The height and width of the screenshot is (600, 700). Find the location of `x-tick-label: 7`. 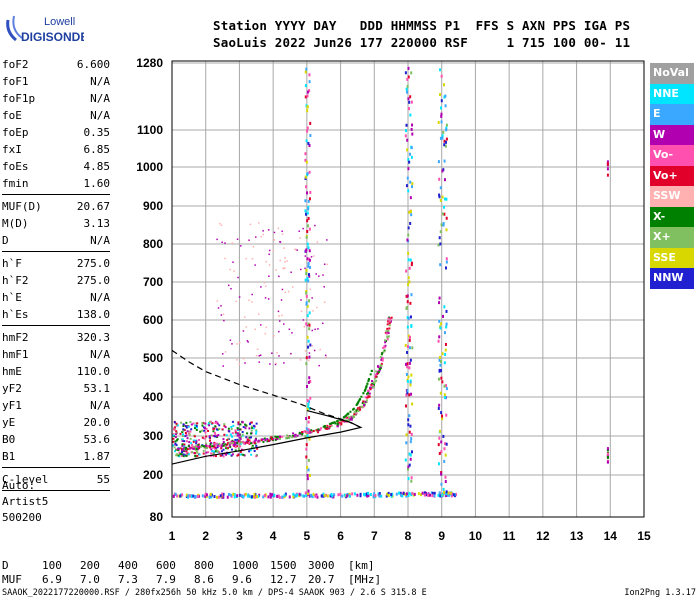

x-tick-label: 7 is located at coordinates (374, 536).